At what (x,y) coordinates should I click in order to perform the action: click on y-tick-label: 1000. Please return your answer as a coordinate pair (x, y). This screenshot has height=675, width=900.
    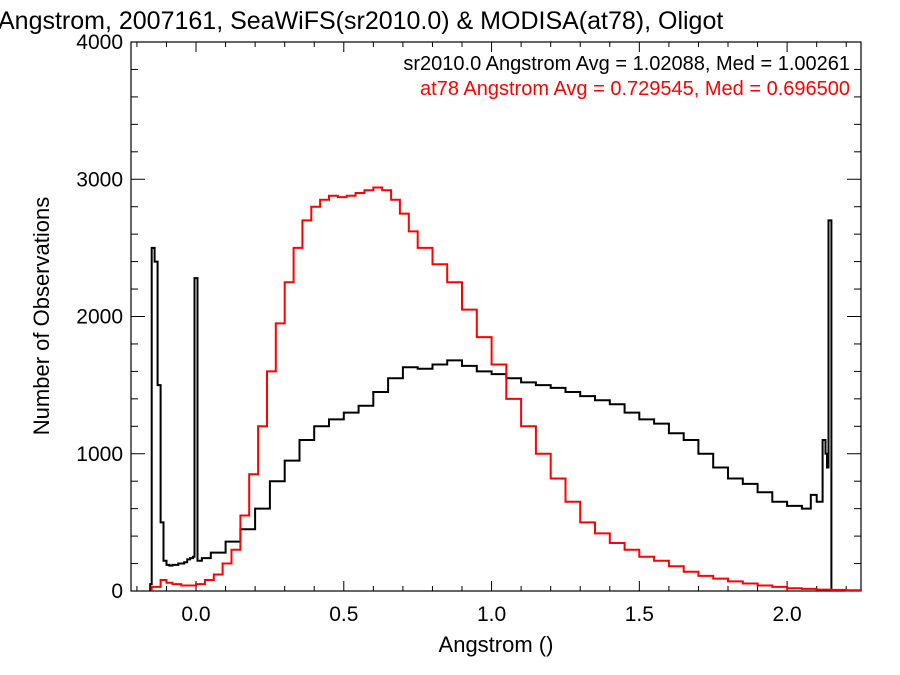
    Looking at the image, I should click on (99, 454).